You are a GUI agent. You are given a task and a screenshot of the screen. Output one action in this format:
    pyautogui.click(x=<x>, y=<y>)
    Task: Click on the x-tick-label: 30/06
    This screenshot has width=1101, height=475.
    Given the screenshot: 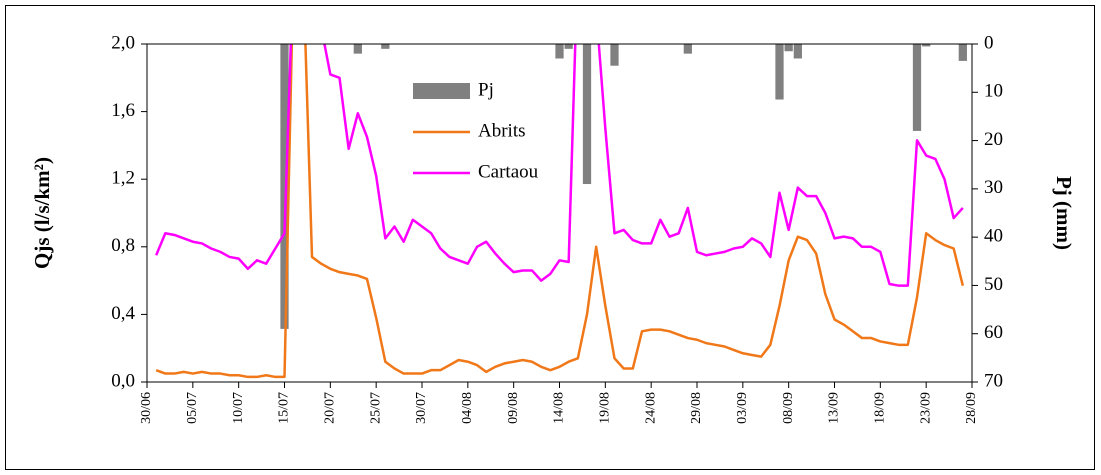 What is the action you would take?
    pyautogui.click(x=146, y=408)
    